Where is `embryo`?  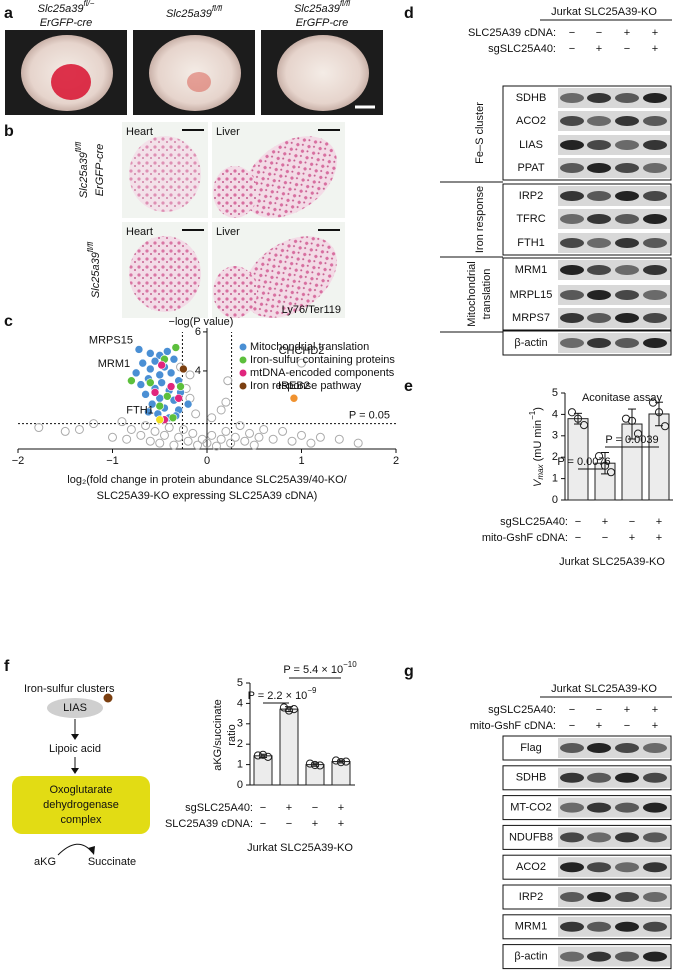 embryo is located at coordinates (323, 73).